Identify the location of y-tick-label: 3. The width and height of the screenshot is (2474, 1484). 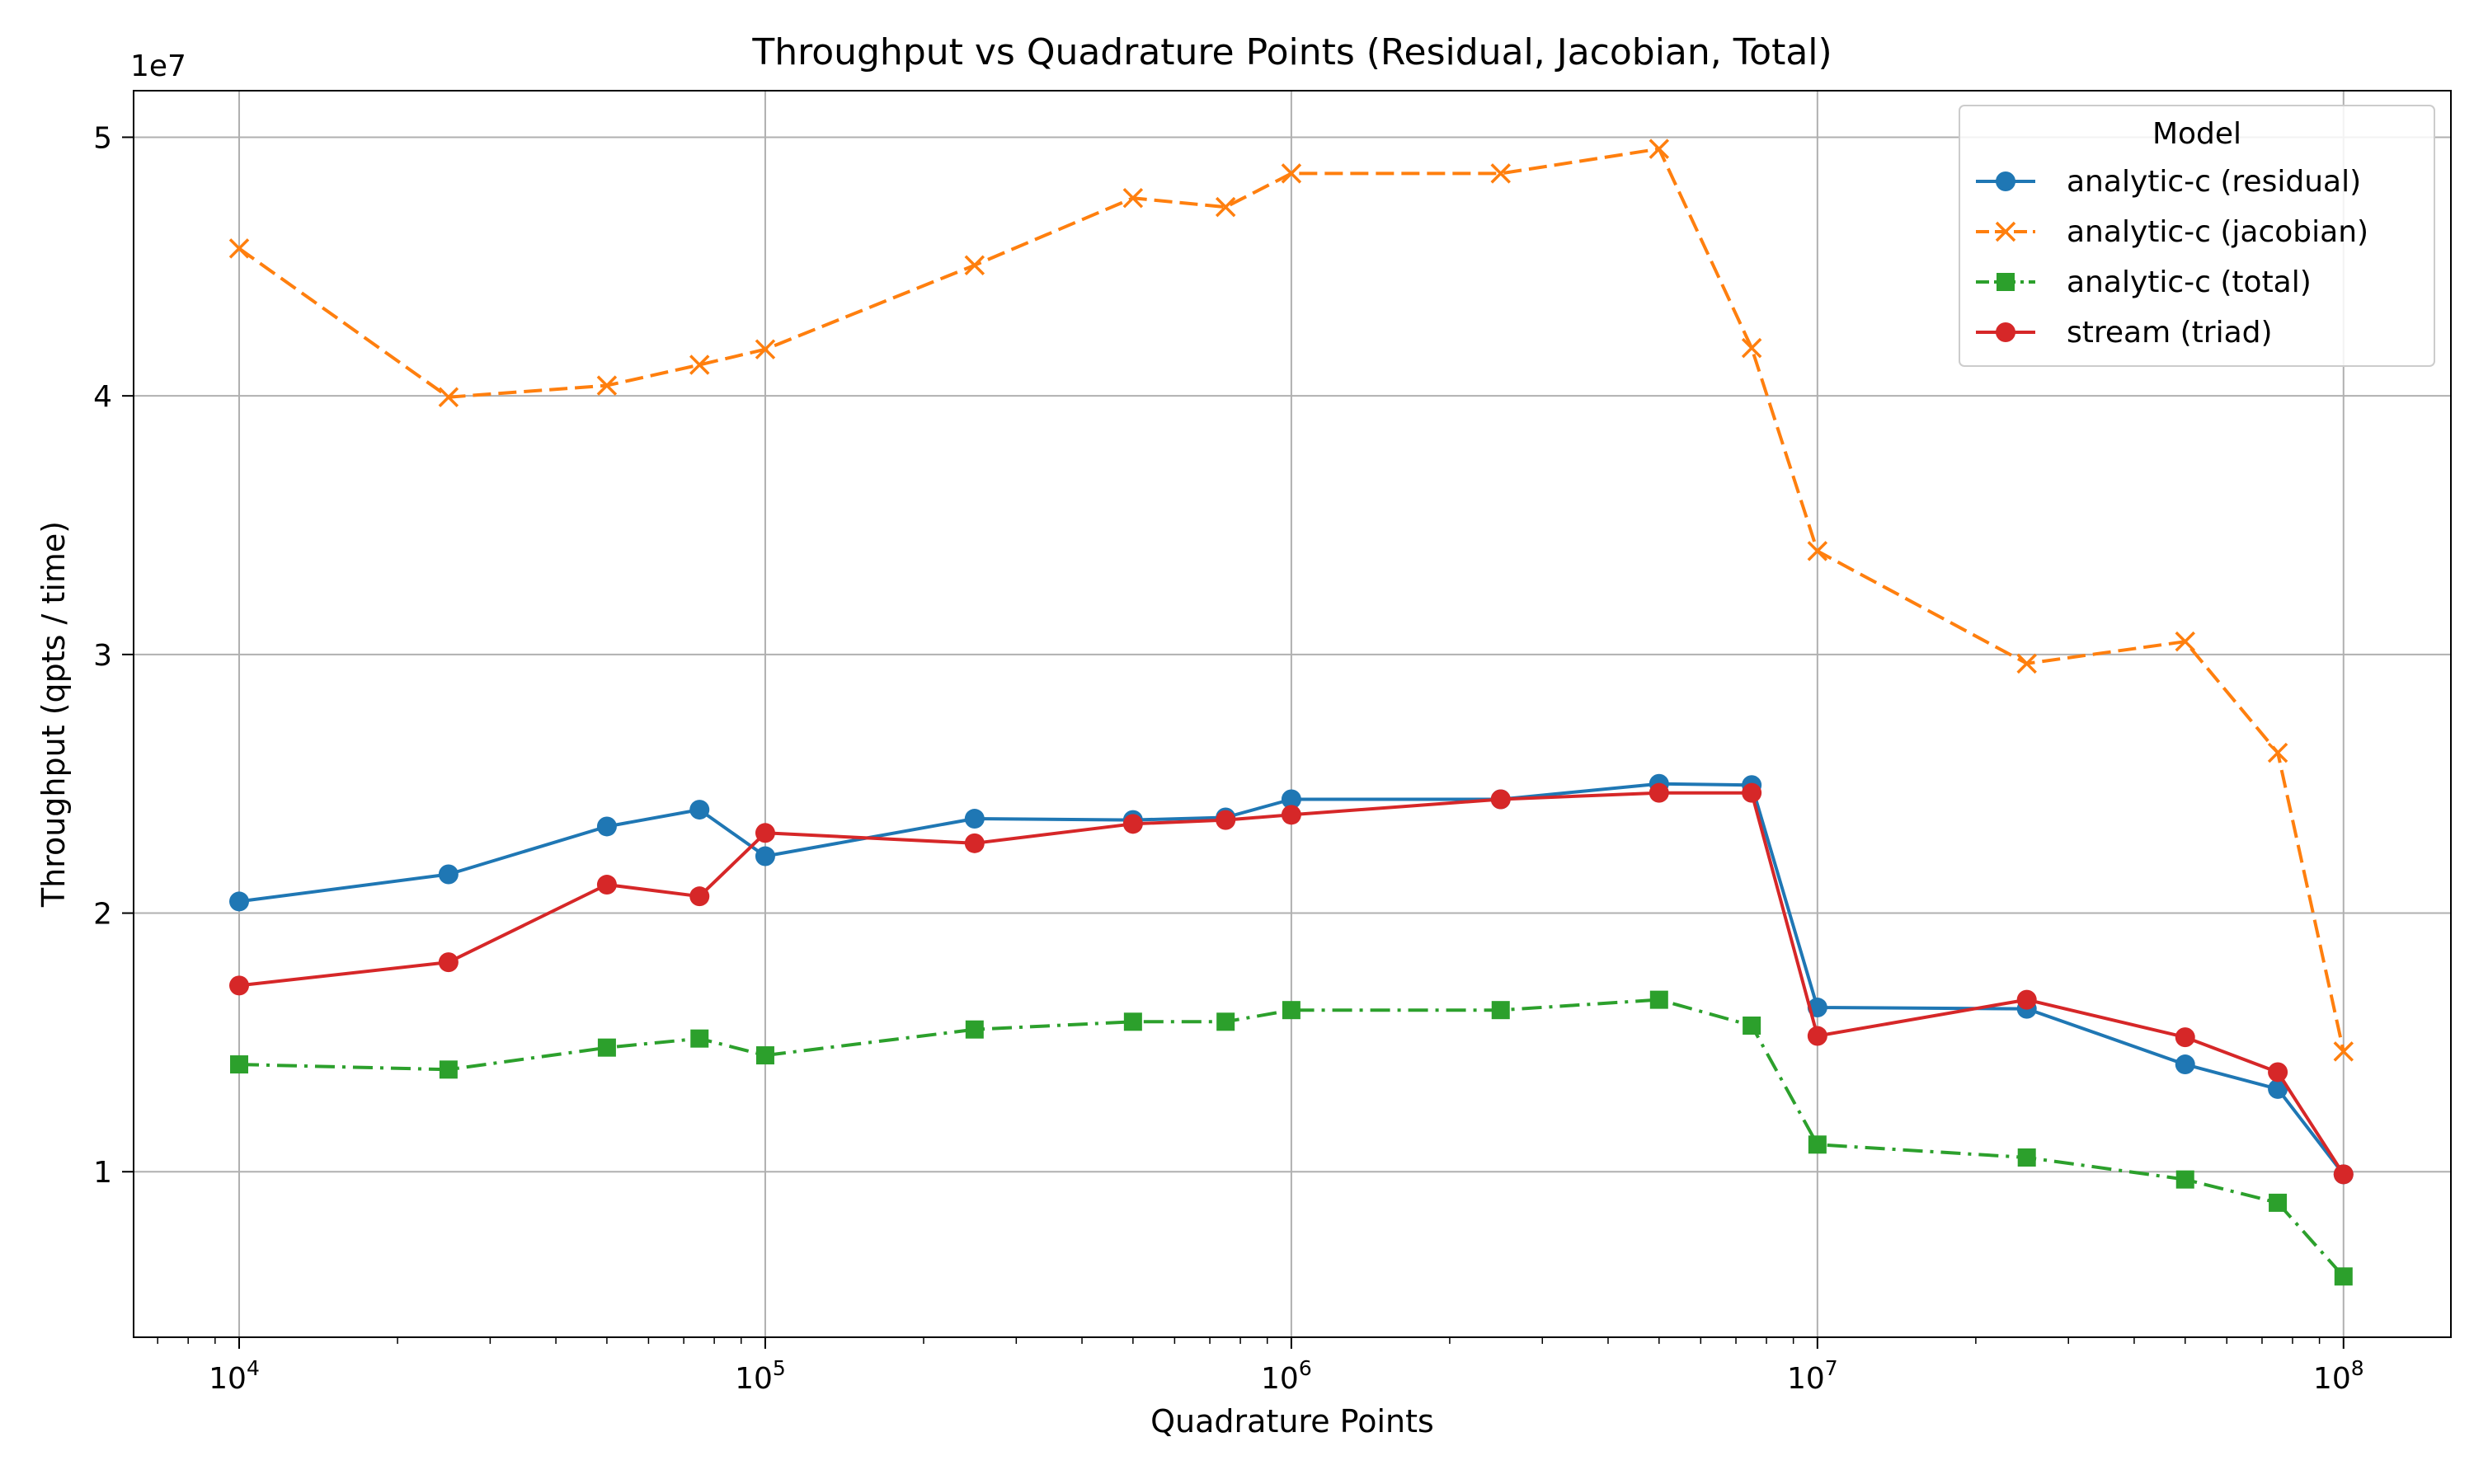
(102, 656).